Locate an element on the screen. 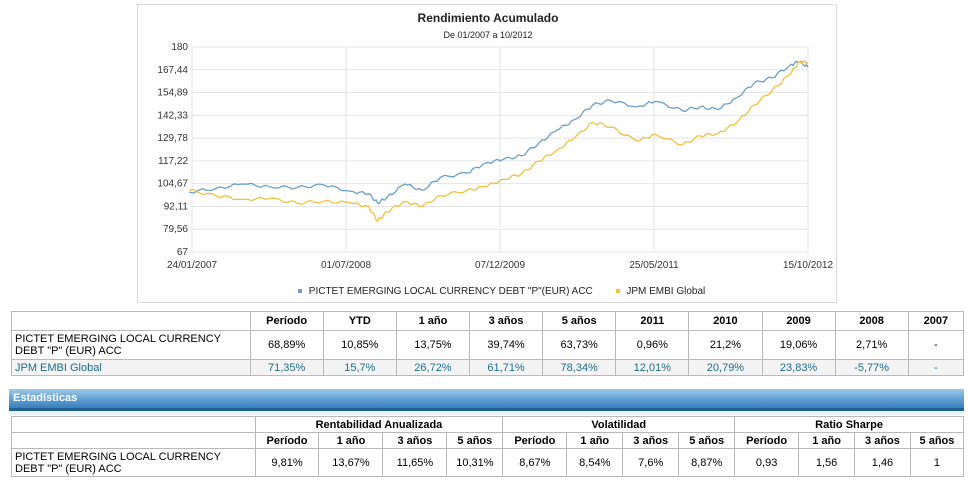  x-tick-label: 15/10/2012 is located at coordinates (808, 265).